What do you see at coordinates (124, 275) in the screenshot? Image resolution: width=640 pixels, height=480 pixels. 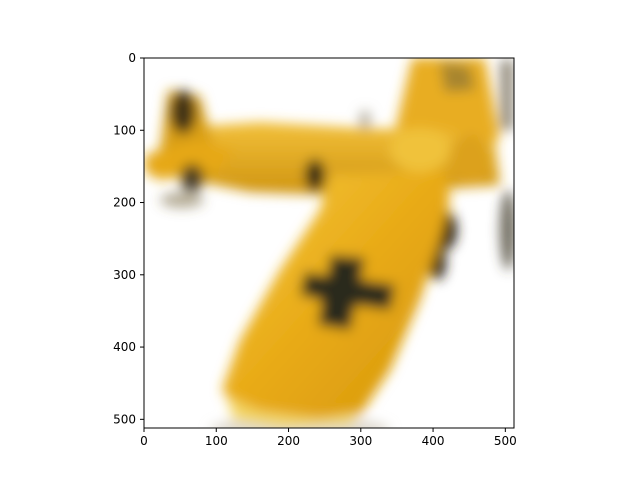 I see `y-tick-label: 300` at bounding box center [124, 275].